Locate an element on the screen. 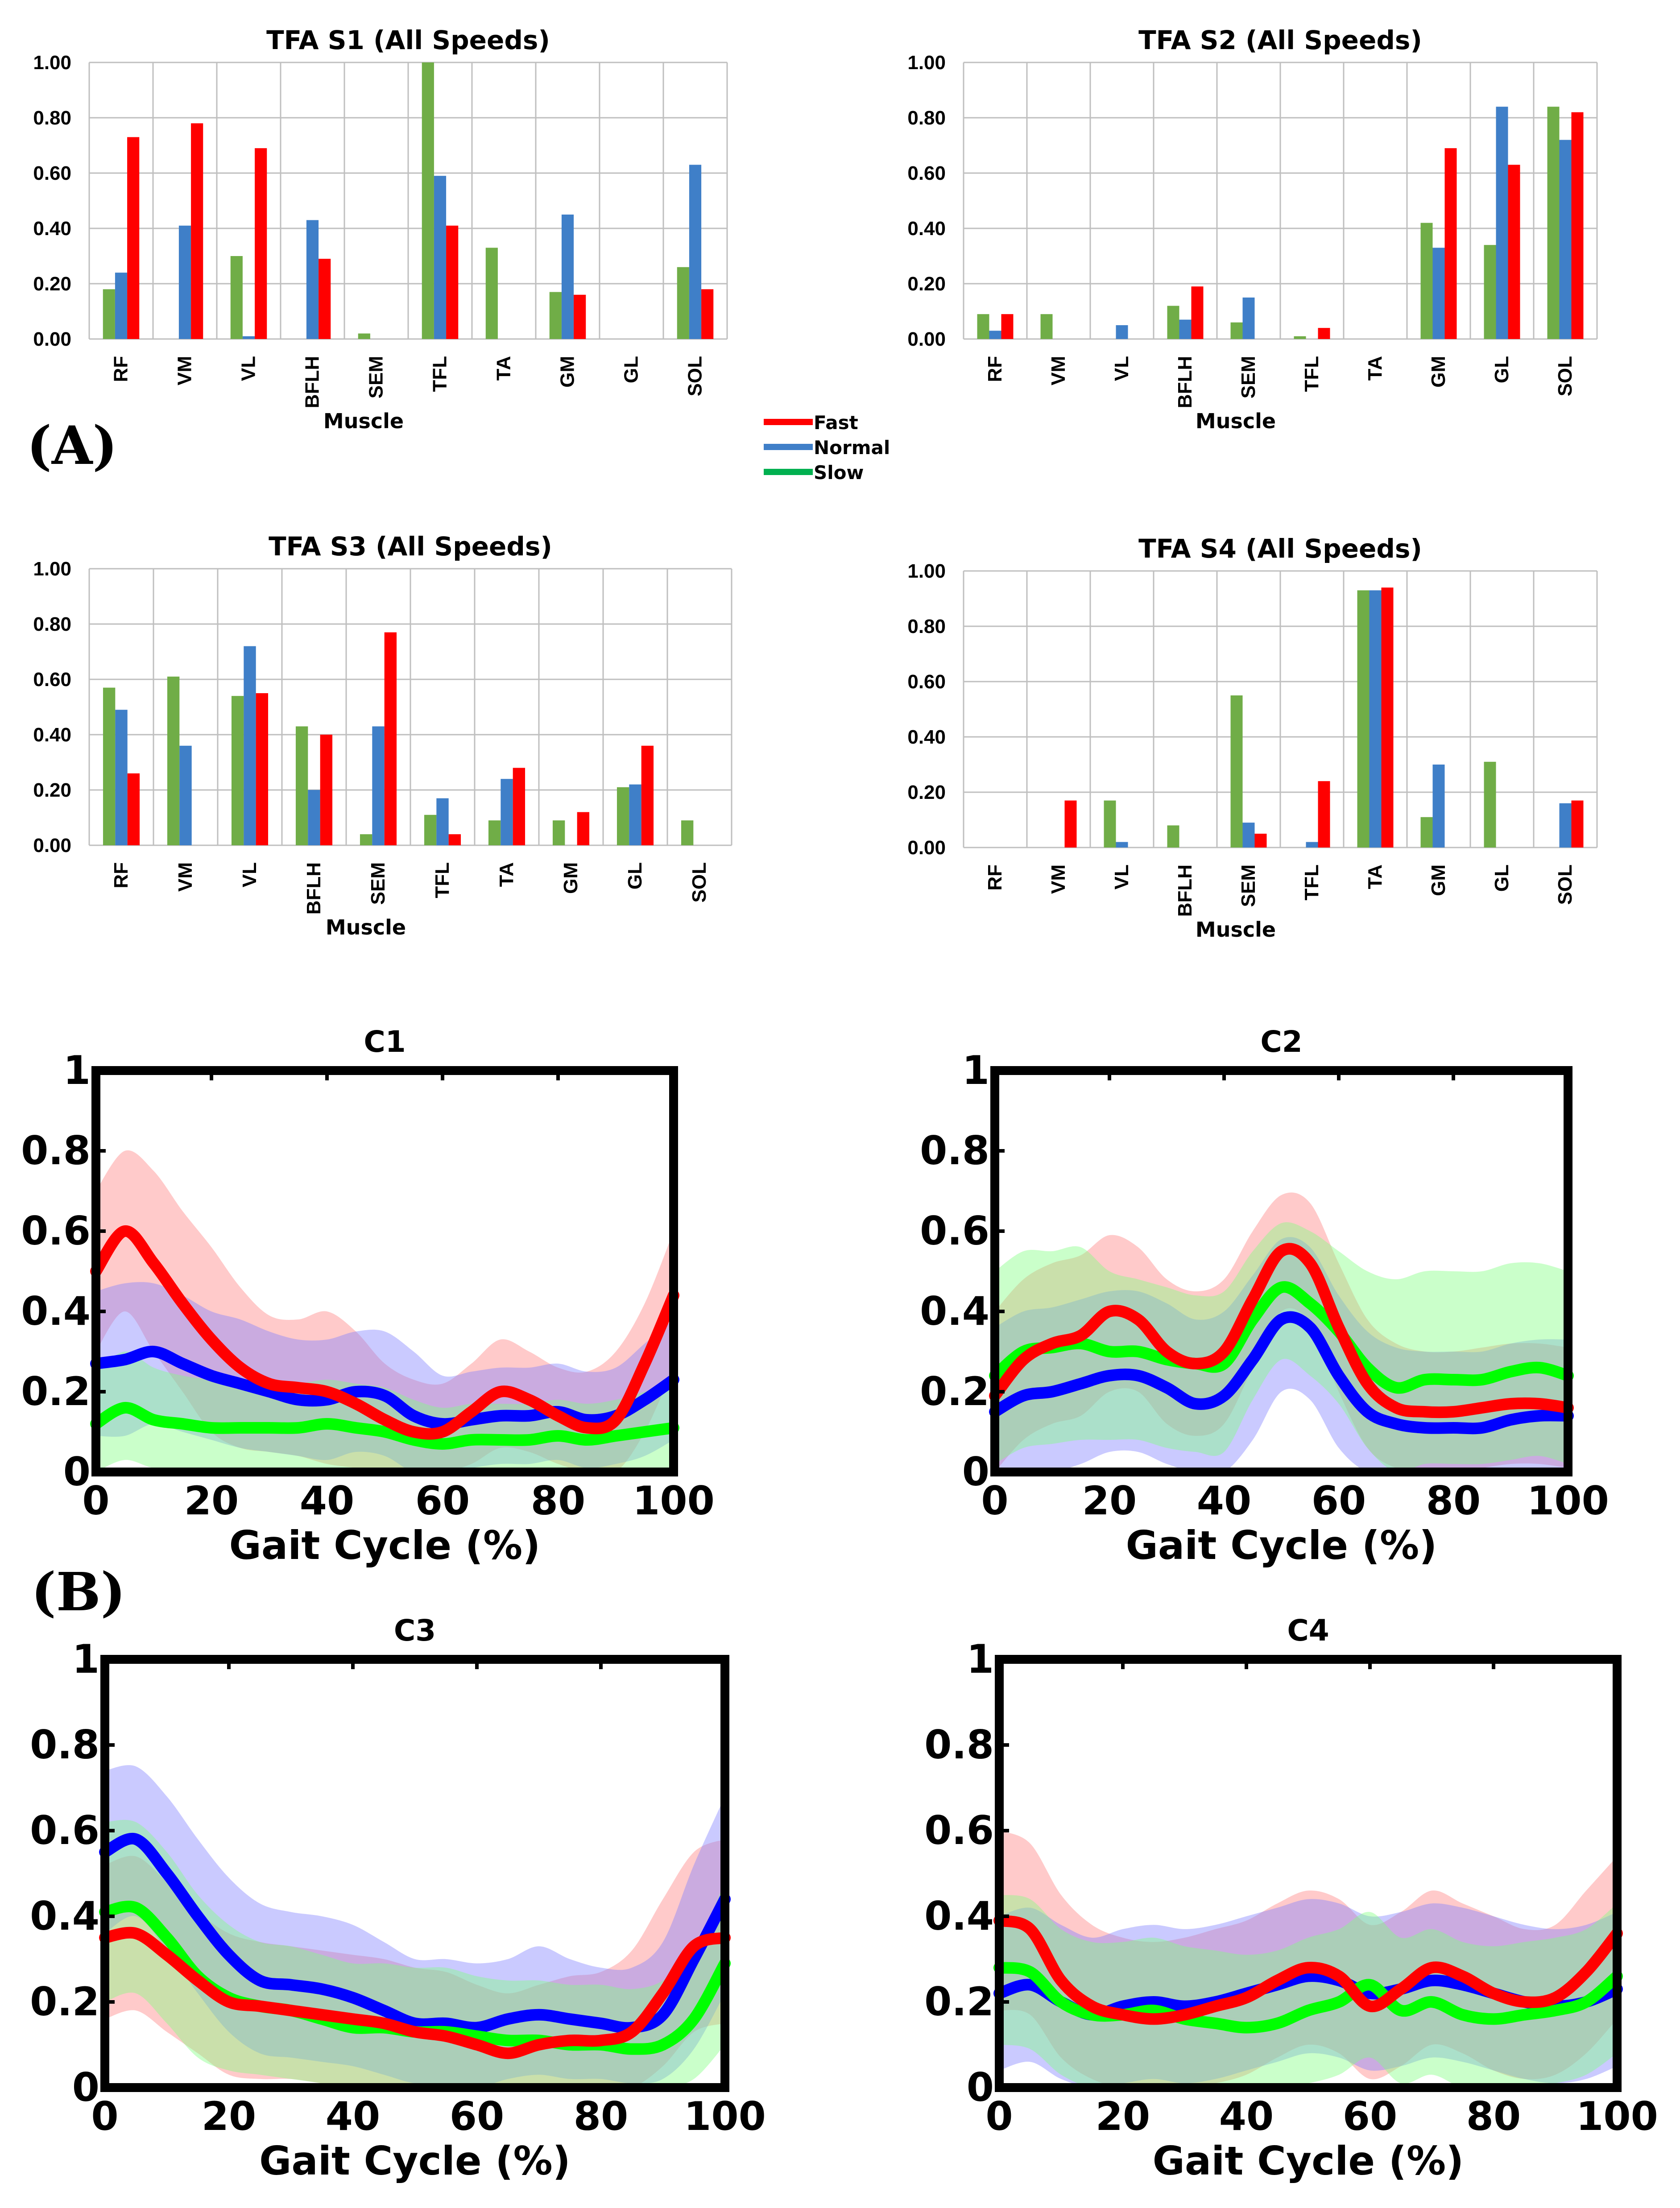  bar-slow-vm is located at coordinates (173, 760).